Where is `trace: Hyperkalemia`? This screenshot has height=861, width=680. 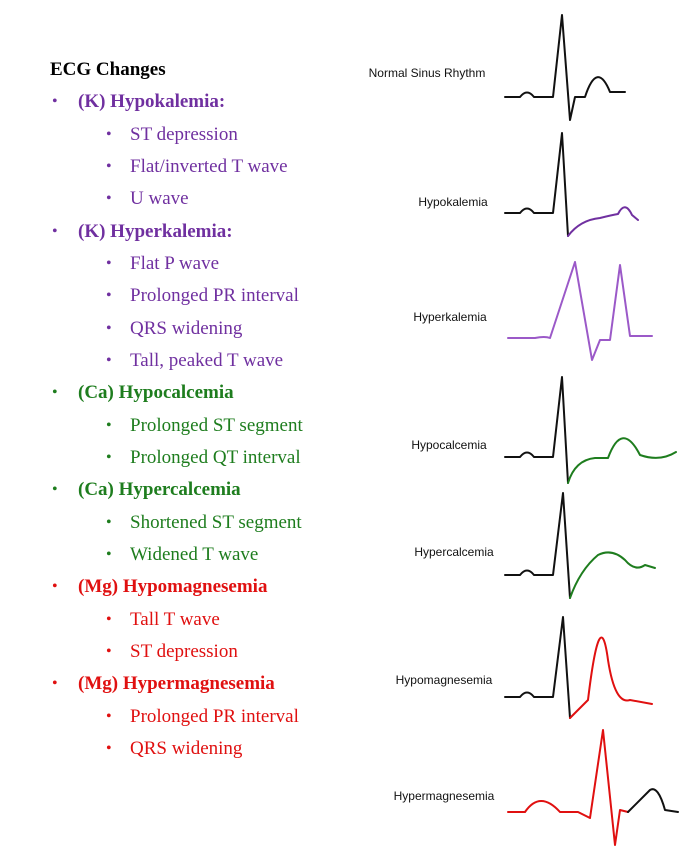
trace: Hyperkalemia is located at coordinates (533, 311).